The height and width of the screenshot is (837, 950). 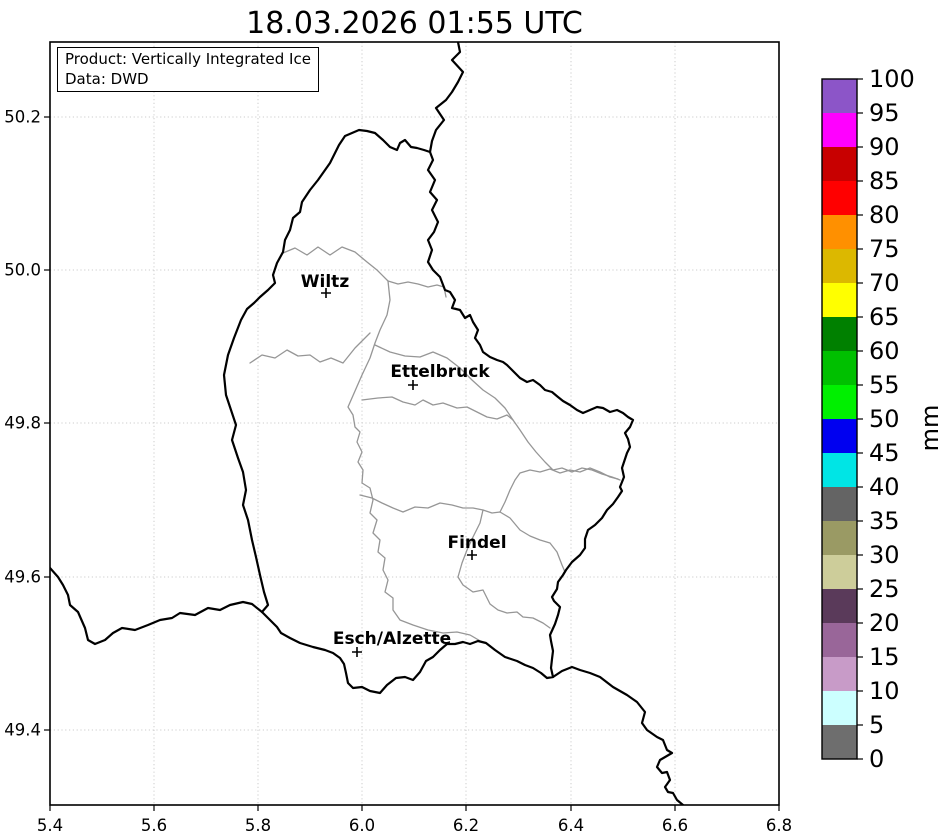 What do you see at coordinates (884, 555) in the screenshot?
I see `colorbar-tick-label: 30` at bounding box center [884, 555].